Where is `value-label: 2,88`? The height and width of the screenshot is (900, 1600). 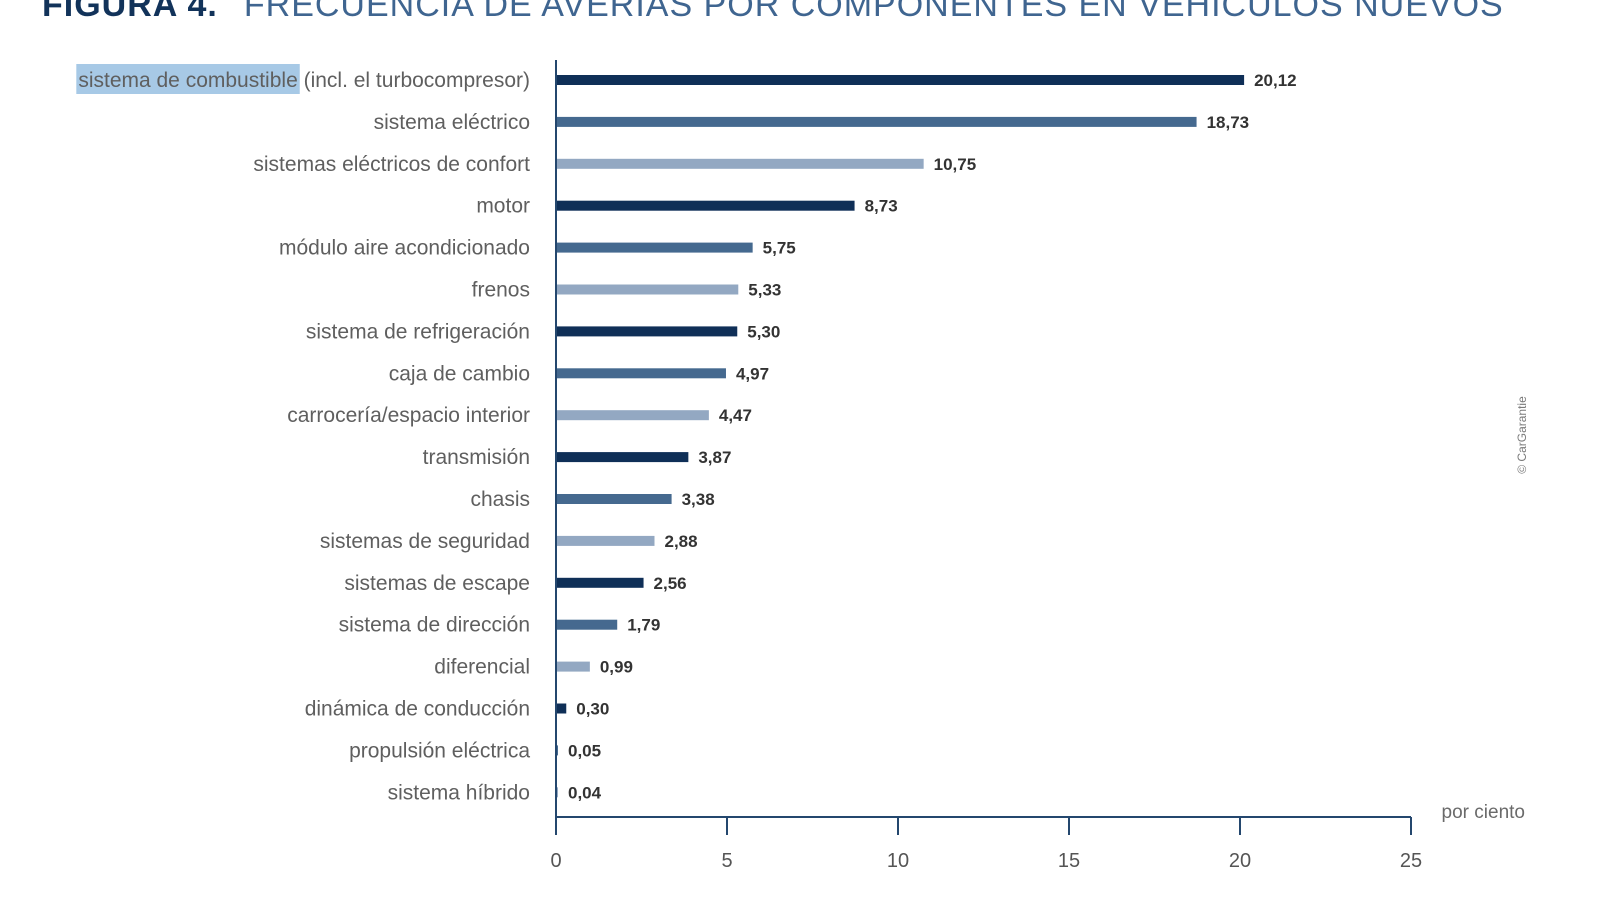 value-label: 2,88 is located at coordinates (680, 541).